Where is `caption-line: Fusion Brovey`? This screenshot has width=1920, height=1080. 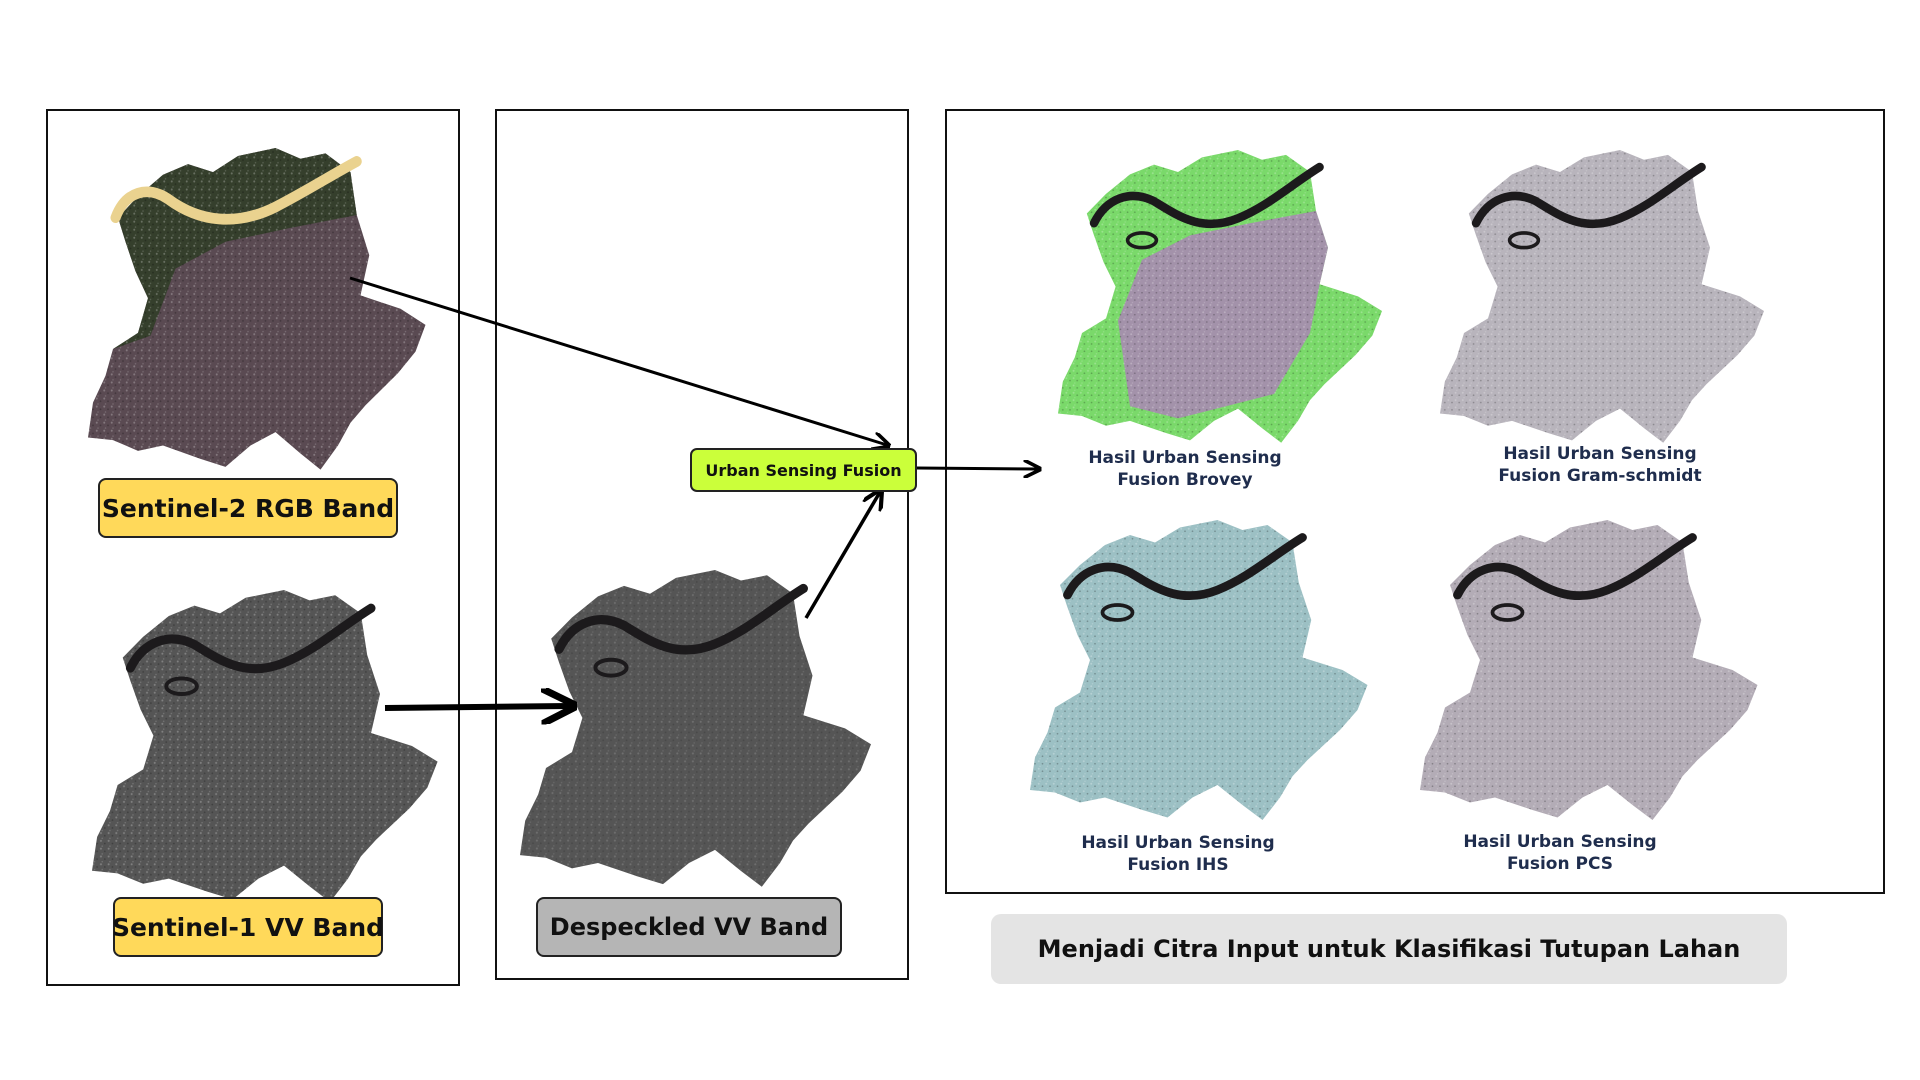 caption-line: Fusion Brovey is located at coordinates (1185, 480).